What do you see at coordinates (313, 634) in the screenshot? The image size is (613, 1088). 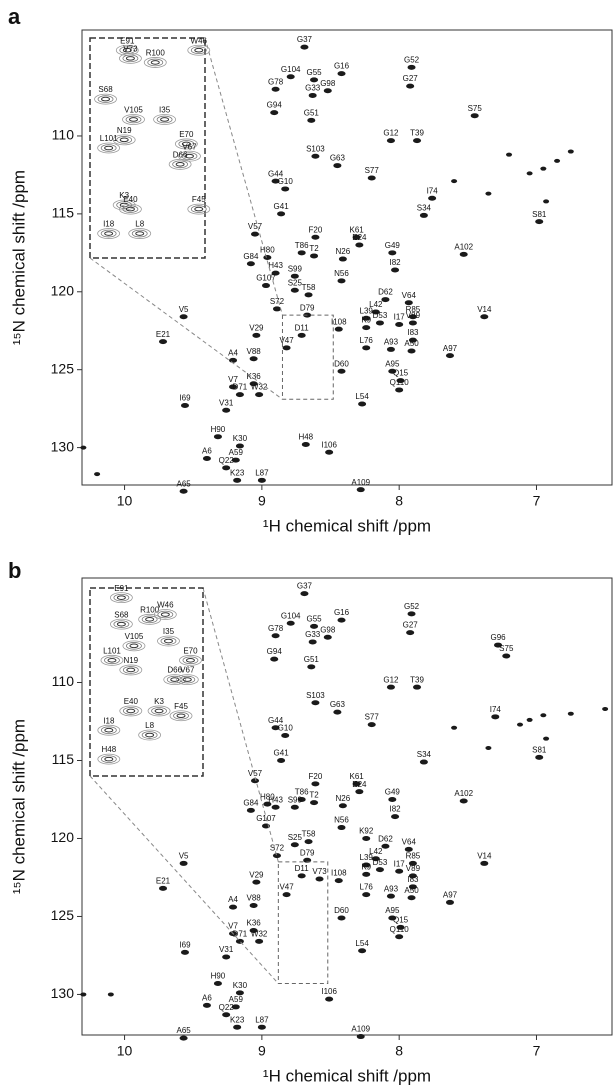 I see `peak-label: G33` at bounding box center [313, 634].